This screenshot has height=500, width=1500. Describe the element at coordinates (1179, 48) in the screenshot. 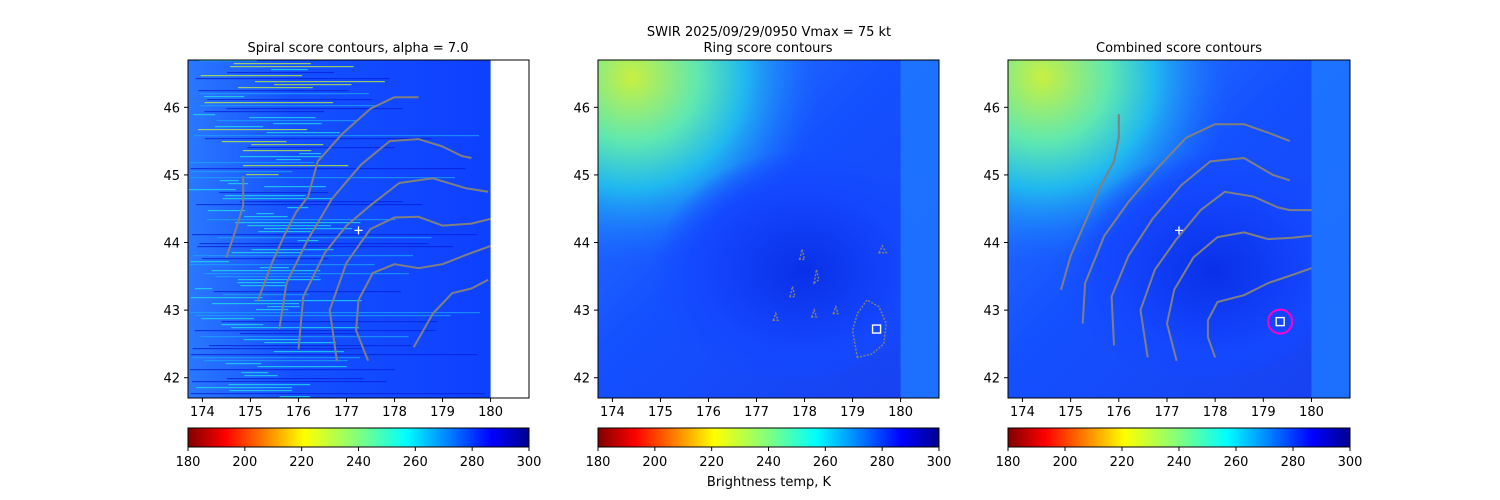

I see `panel-title: Combined score contours` at that location.